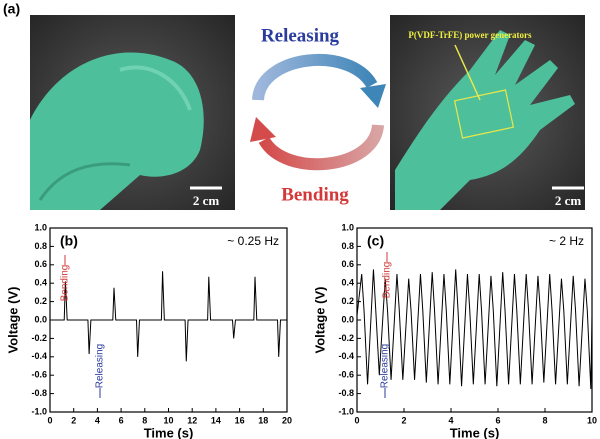  Describe the element at coordinates (216, 420) in the screenshot. I see `x-tick-label: 14` at that location.